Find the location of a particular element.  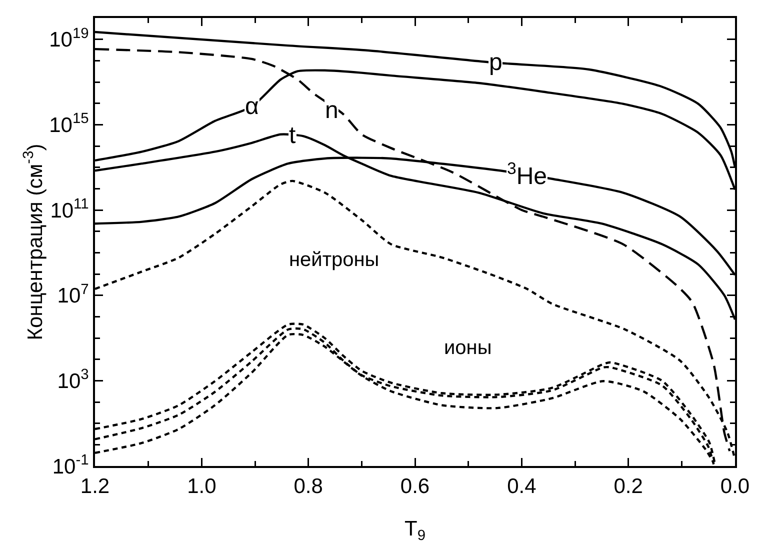

annotation: $^{3}$He is located at coordinates (527, 174).